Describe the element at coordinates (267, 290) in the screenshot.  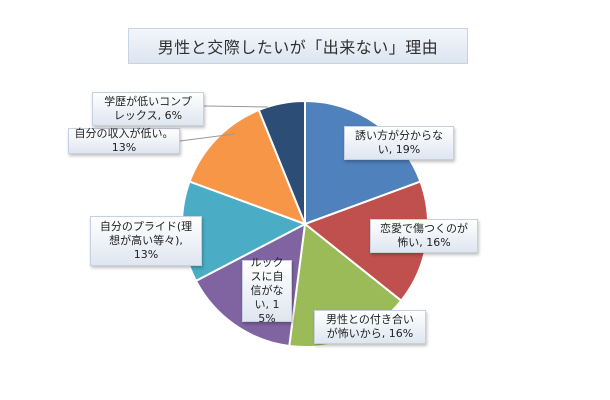
I see `data-label: ルック スに自 信がな い, 15%` at that location.